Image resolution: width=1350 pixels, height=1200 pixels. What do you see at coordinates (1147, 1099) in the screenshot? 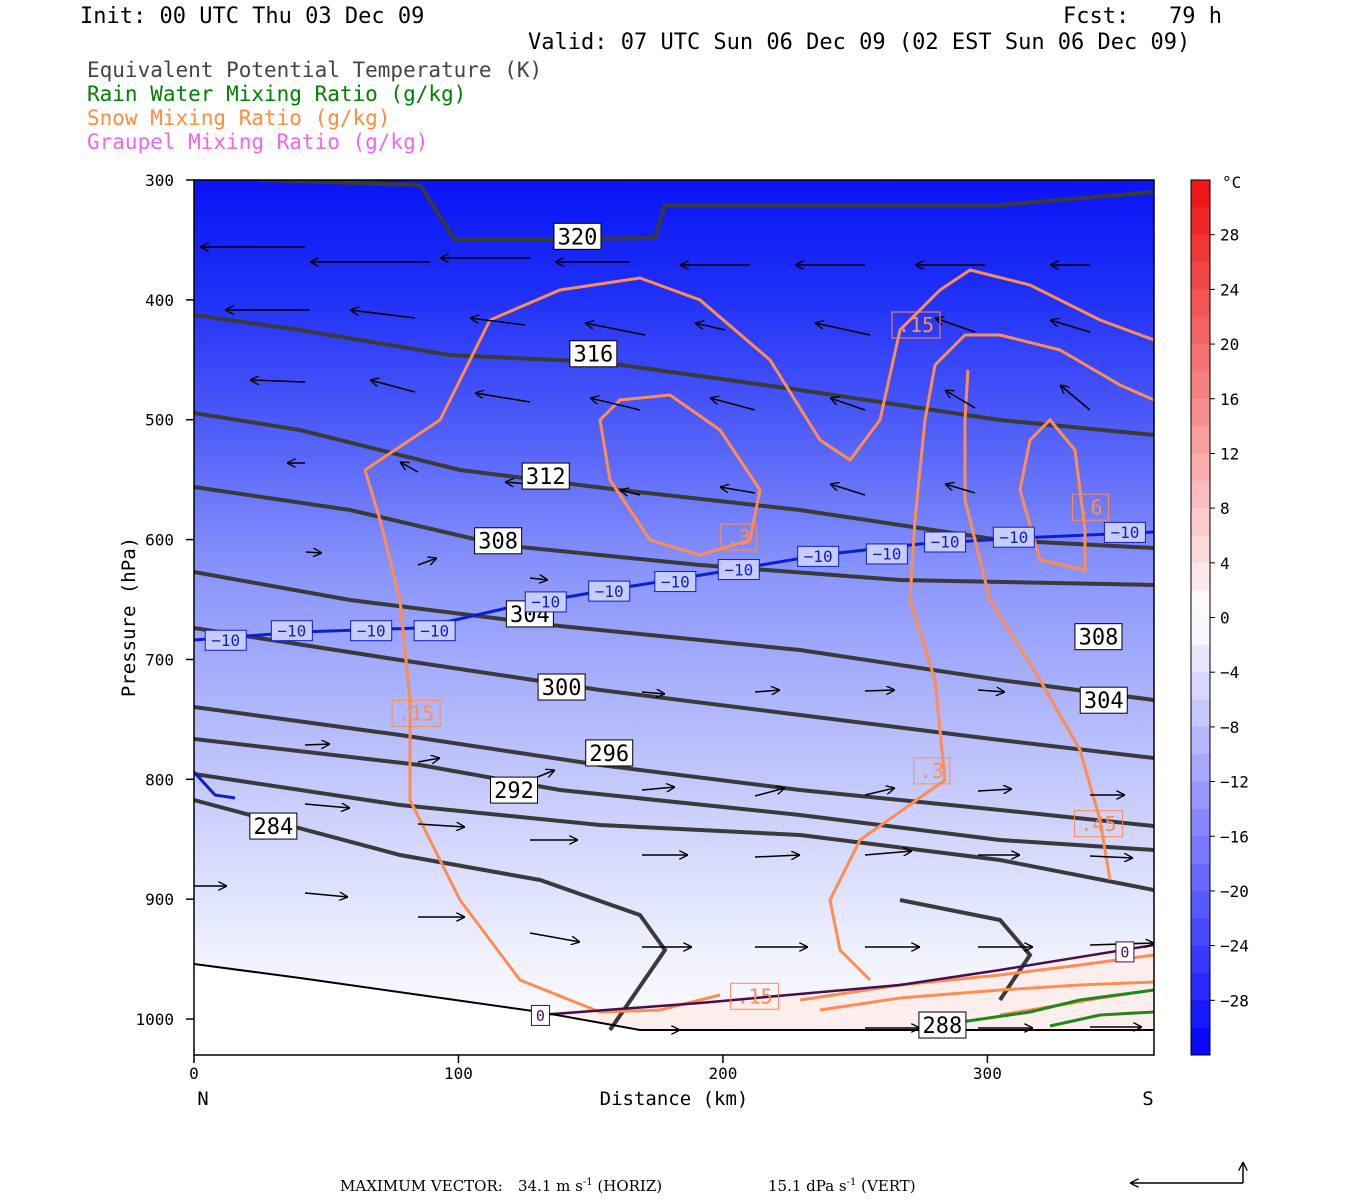
I see `x-axis-right-end: S` at bounding box center [1147, 1099].